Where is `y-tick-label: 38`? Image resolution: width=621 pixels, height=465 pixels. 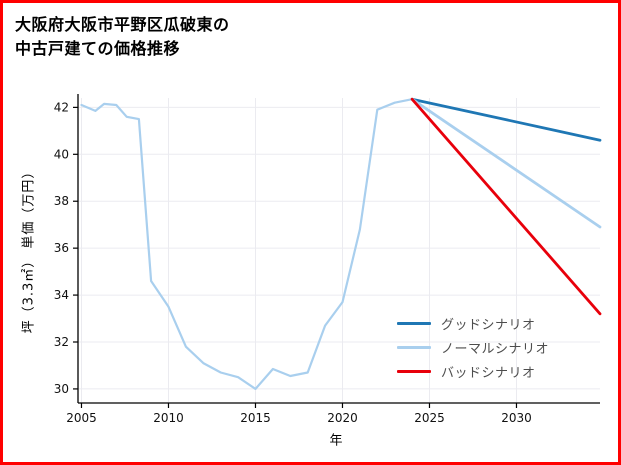 y-tick-label: 38 is located at coordinates (61, 201).